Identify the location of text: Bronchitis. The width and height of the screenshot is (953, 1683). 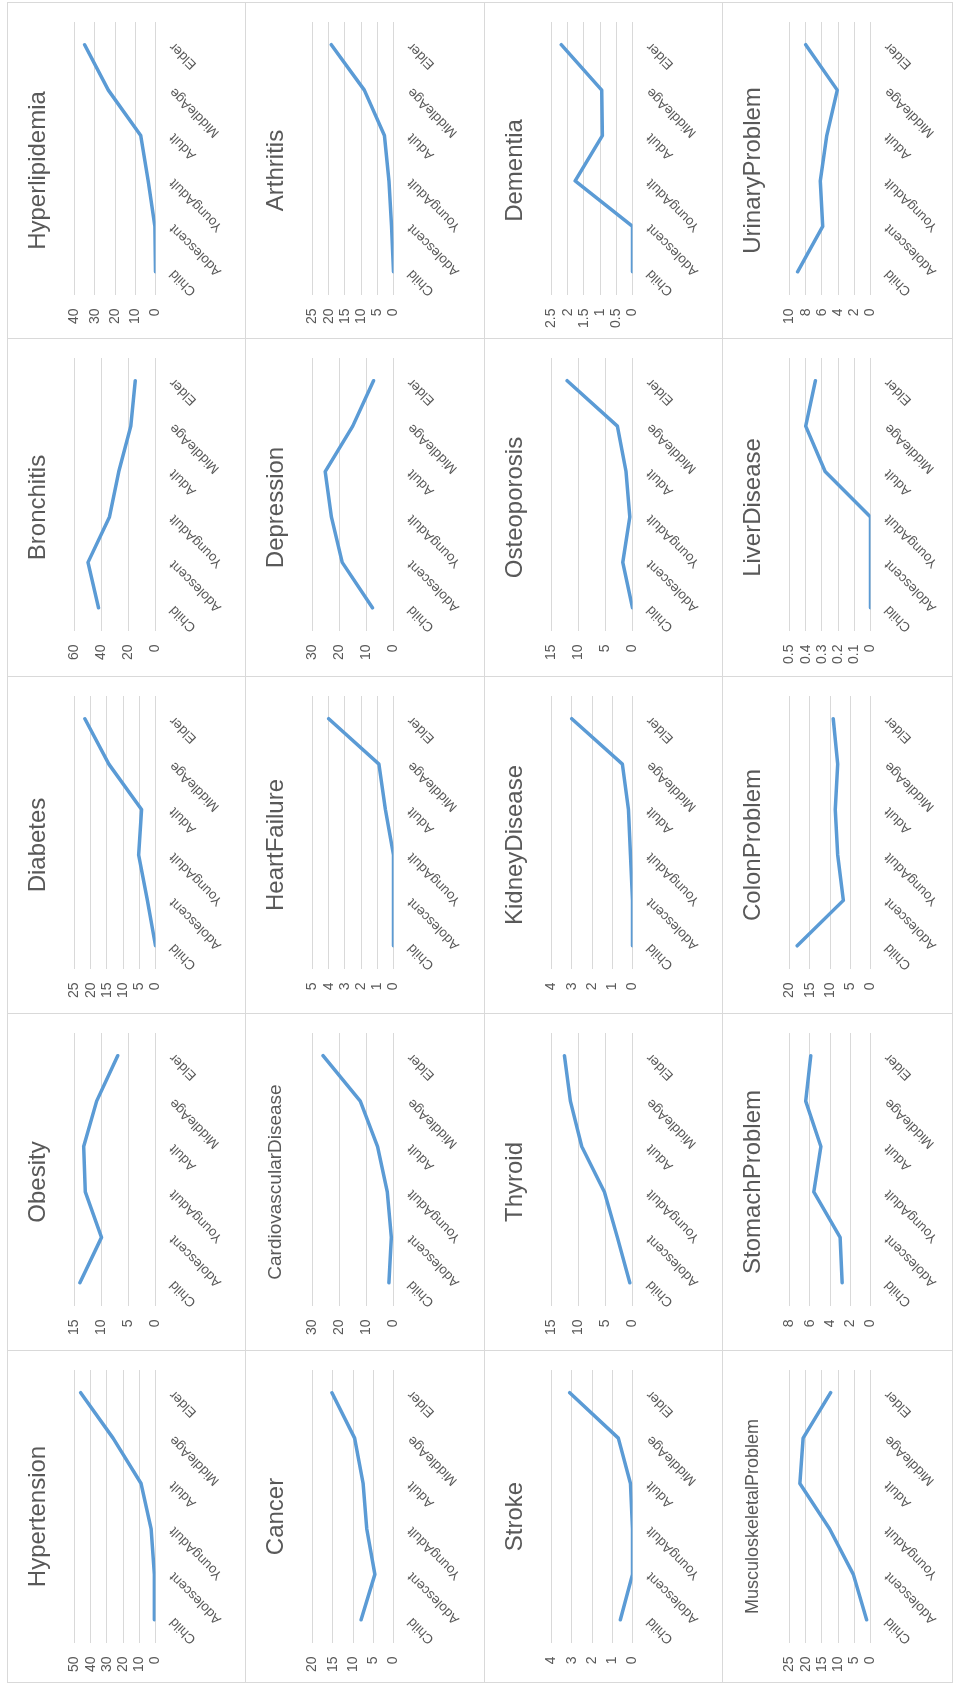
(36, 507).